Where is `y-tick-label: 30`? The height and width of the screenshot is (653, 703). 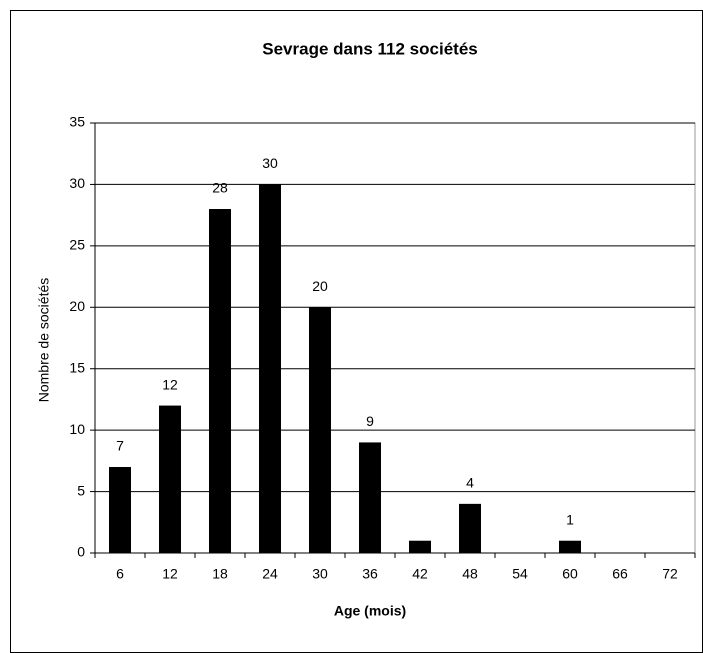 y-tick-label: 30 is located at coordinates (77, 183).